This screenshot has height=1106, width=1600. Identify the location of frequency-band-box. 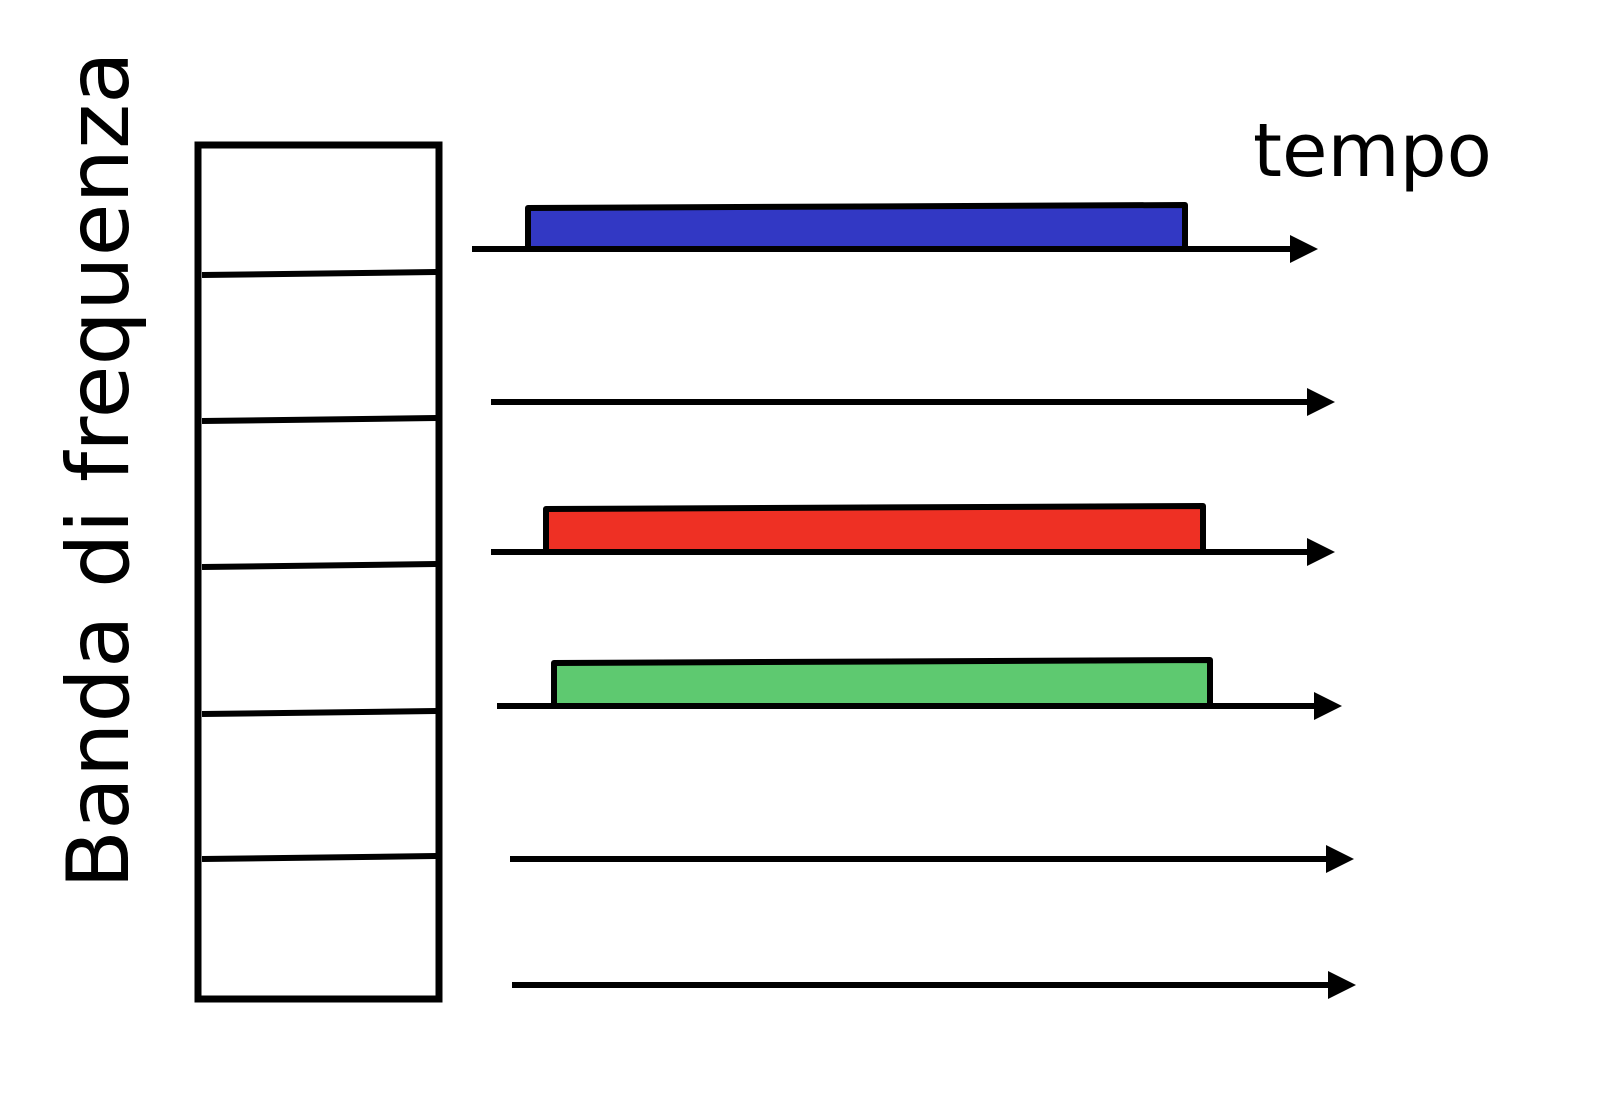
(318, 572).